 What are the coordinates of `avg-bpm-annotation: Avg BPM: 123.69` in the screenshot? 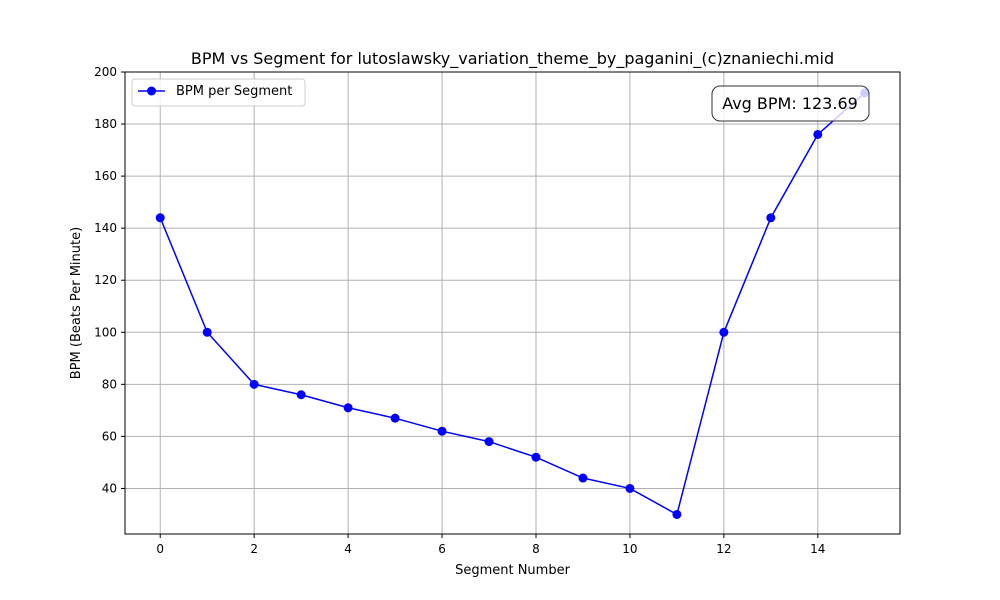 It's located at (790, 103).